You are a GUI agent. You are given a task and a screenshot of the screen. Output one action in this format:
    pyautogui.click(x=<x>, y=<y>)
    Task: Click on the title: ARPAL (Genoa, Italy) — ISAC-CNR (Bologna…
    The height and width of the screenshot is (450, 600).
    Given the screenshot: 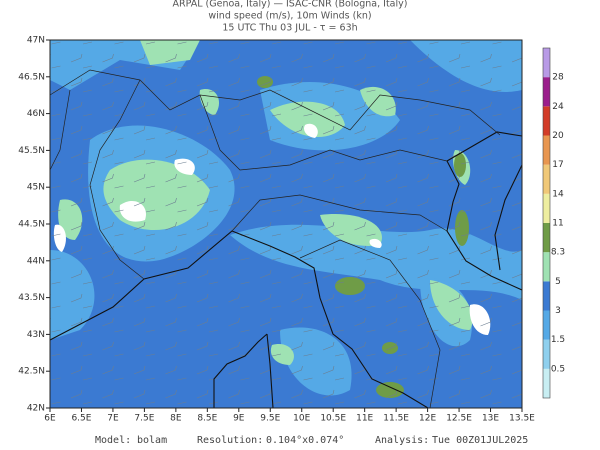 What is the action you would take?
    pyautogui.click(x=290, y=17)
    